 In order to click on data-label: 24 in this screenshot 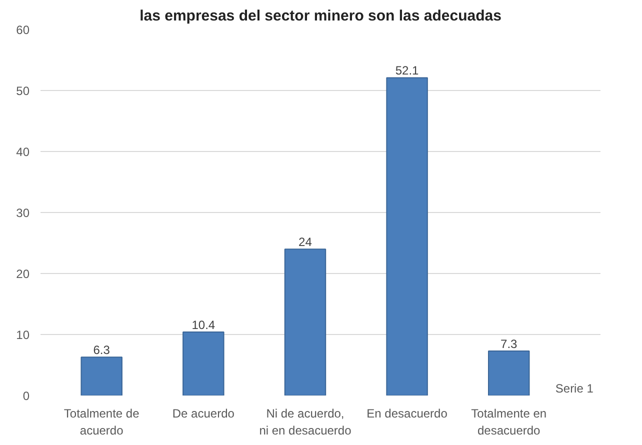, I will do `click(305, 242)`.